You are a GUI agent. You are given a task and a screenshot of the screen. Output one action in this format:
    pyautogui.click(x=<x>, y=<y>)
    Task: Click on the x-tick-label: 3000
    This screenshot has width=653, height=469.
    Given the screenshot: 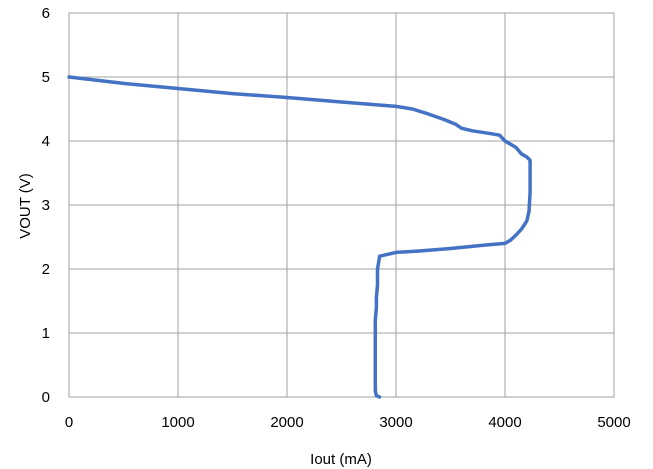 What is the action you would take?
    pyautogui.click(x=395, y=422)
    